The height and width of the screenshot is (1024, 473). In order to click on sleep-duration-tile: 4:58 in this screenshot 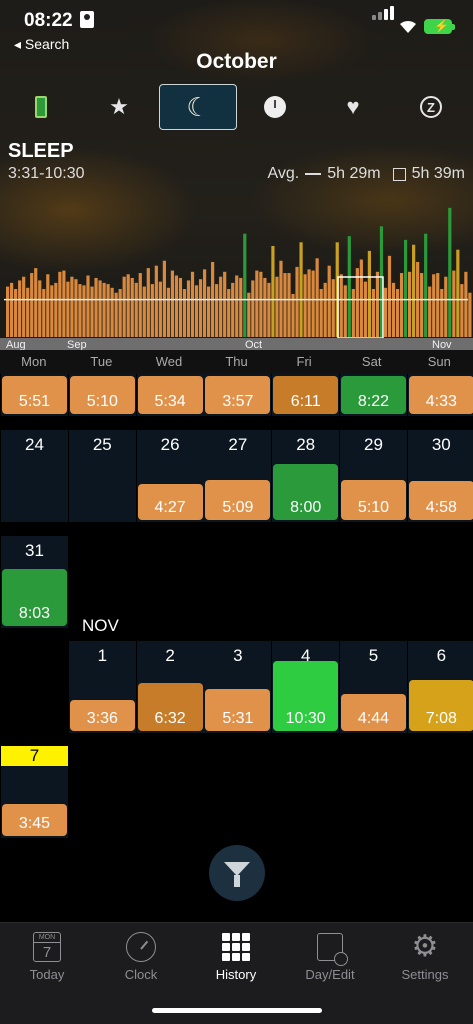, I will do `click(440, 500)`.